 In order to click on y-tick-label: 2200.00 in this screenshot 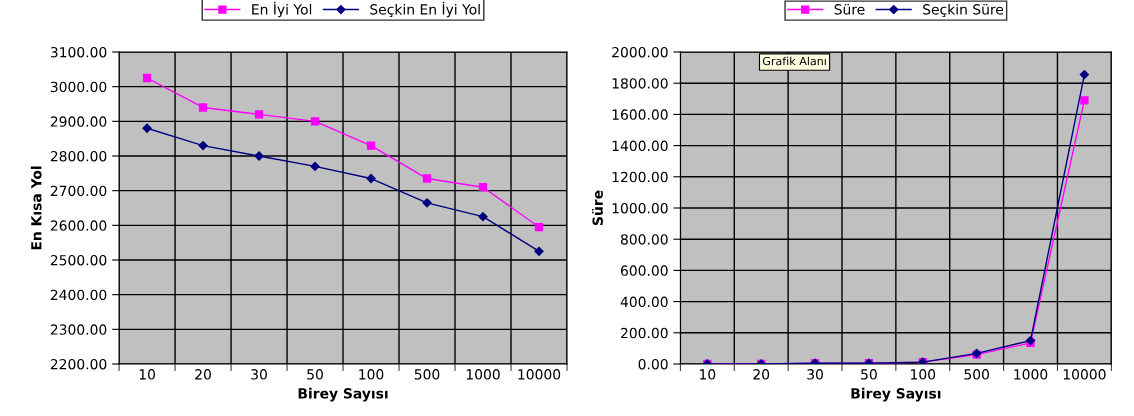, I will do `click(78, 364)`.